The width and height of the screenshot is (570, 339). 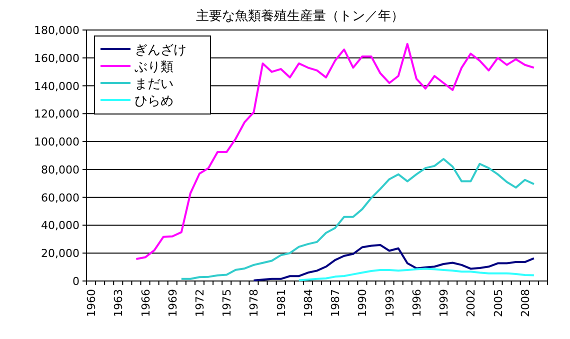 What do you see at coordinates (160, 50) in the screenshot?
I see `legend-label: ぎんざけ` at bounding box center [160, 50].